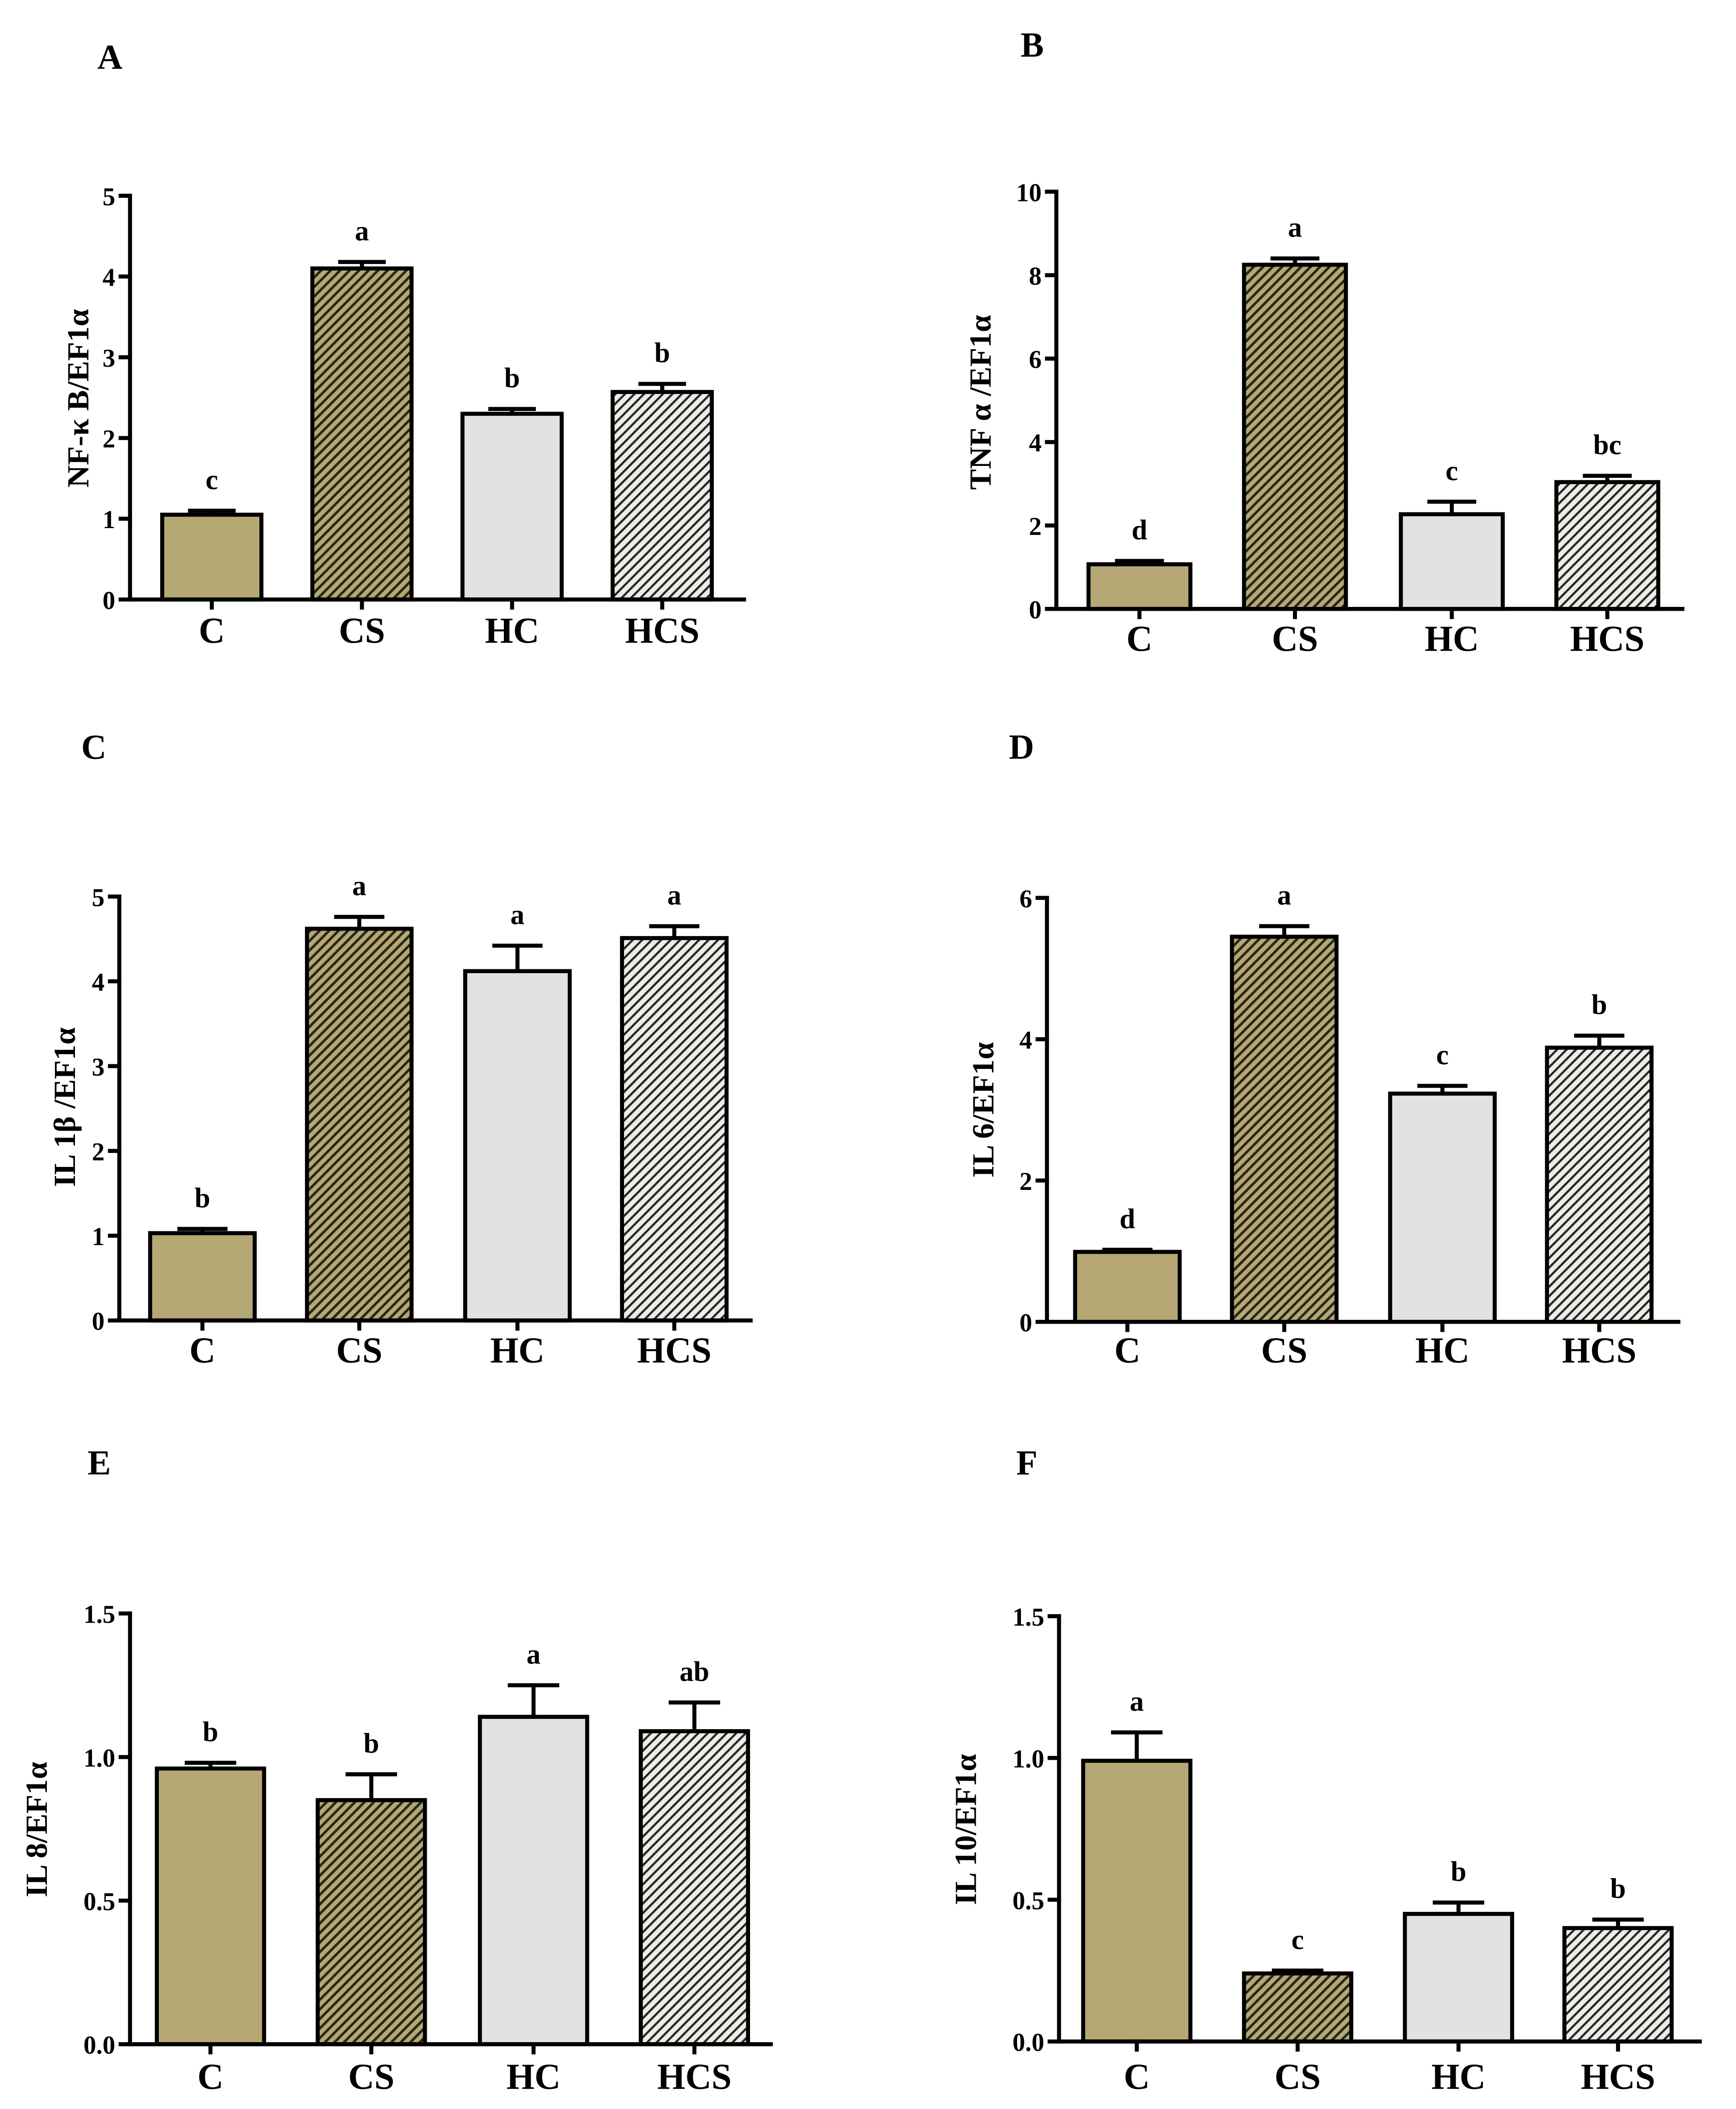 Image resolution: width=1736 pixels, height=2109 pixels. I want to click on y-tick-label: 0.5, so click(99, 1902).